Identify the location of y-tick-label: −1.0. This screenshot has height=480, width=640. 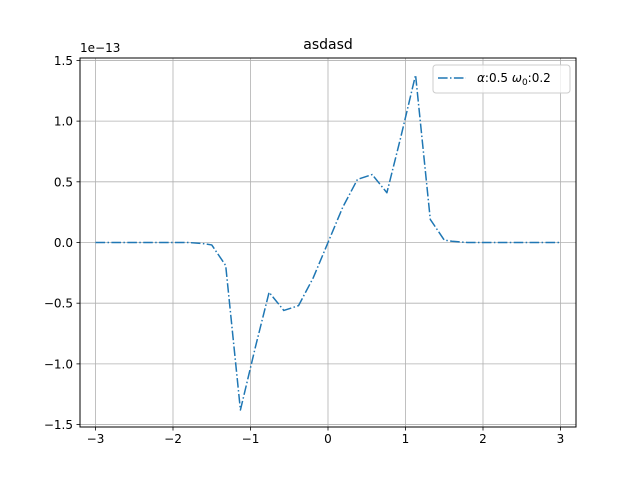
(58, 364).